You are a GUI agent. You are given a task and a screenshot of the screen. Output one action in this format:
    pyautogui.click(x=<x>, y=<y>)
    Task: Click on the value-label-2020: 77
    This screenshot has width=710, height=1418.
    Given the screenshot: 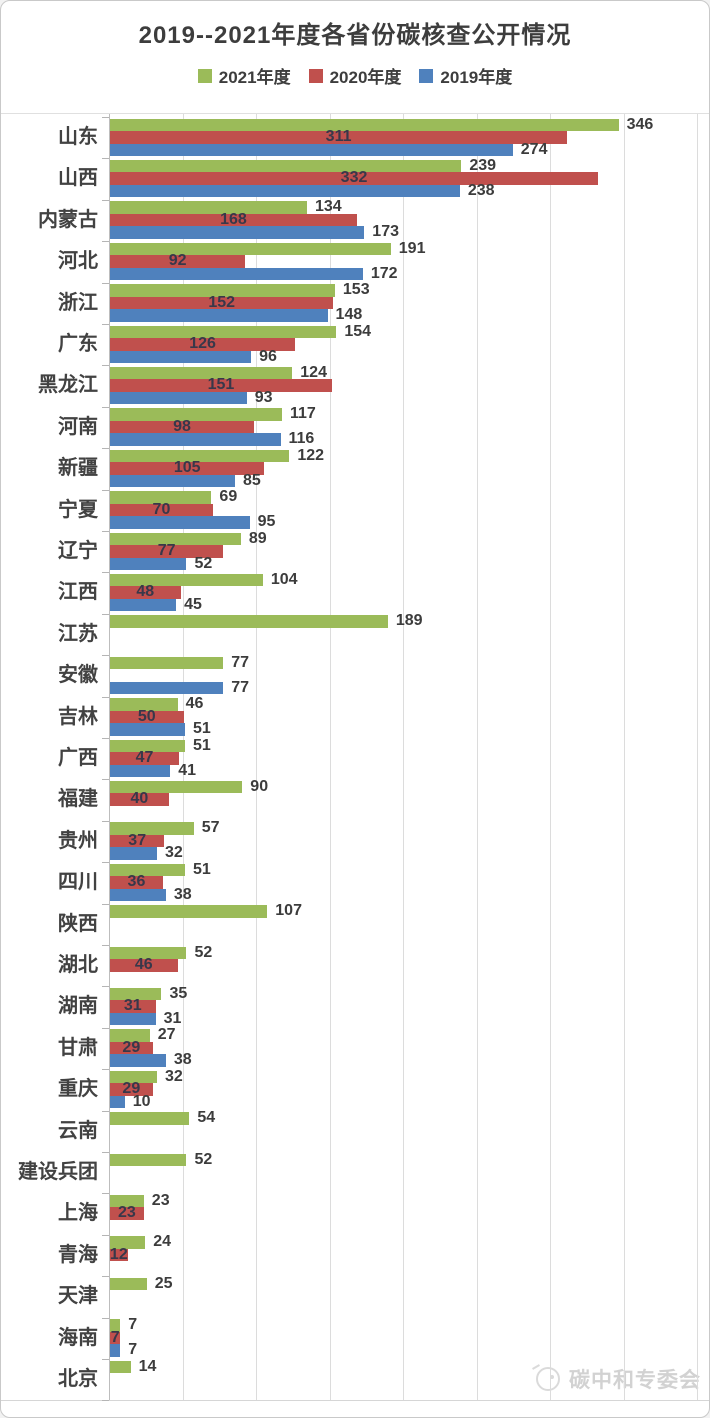 What is the action you would take?
    pyautogui.click(x=166, y=550)
    